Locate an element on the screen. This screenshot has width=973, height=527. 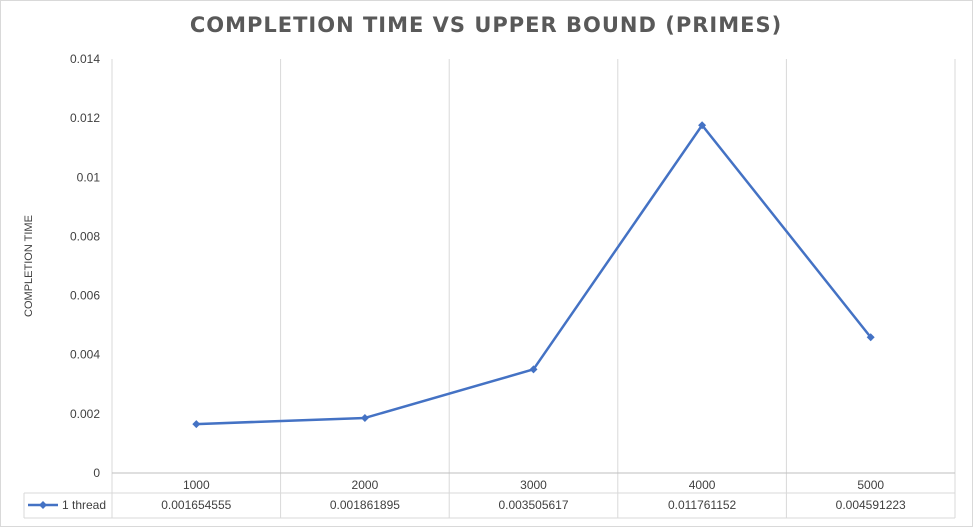
y-tick-label: 0.004 is located at coordinates (85, 355).